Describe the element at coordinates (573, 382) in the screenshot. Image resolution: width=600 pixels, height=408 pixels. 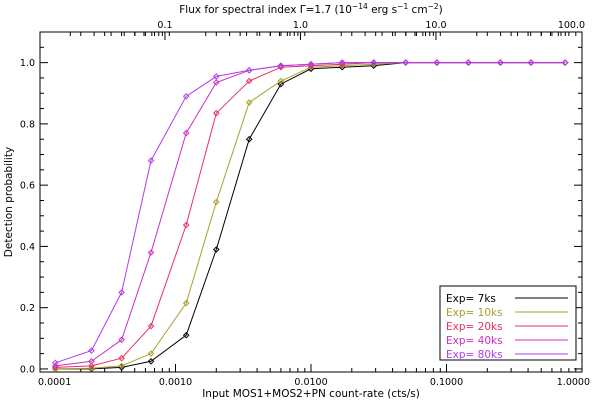
I see `x-tick-label: 1.0000` at that location.